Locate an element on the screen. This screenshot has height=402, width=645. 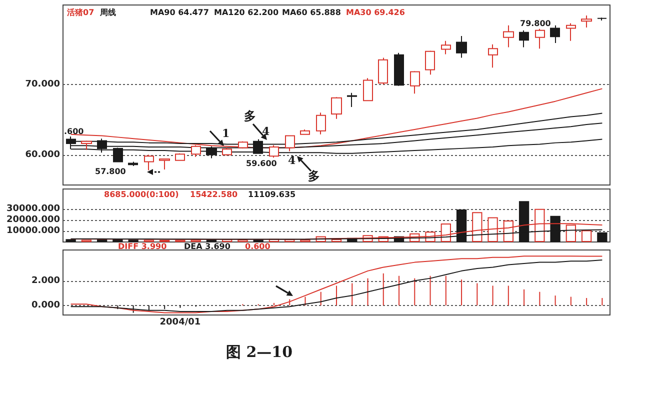
annotation: 59.600 is located at coordinates (261, 163).